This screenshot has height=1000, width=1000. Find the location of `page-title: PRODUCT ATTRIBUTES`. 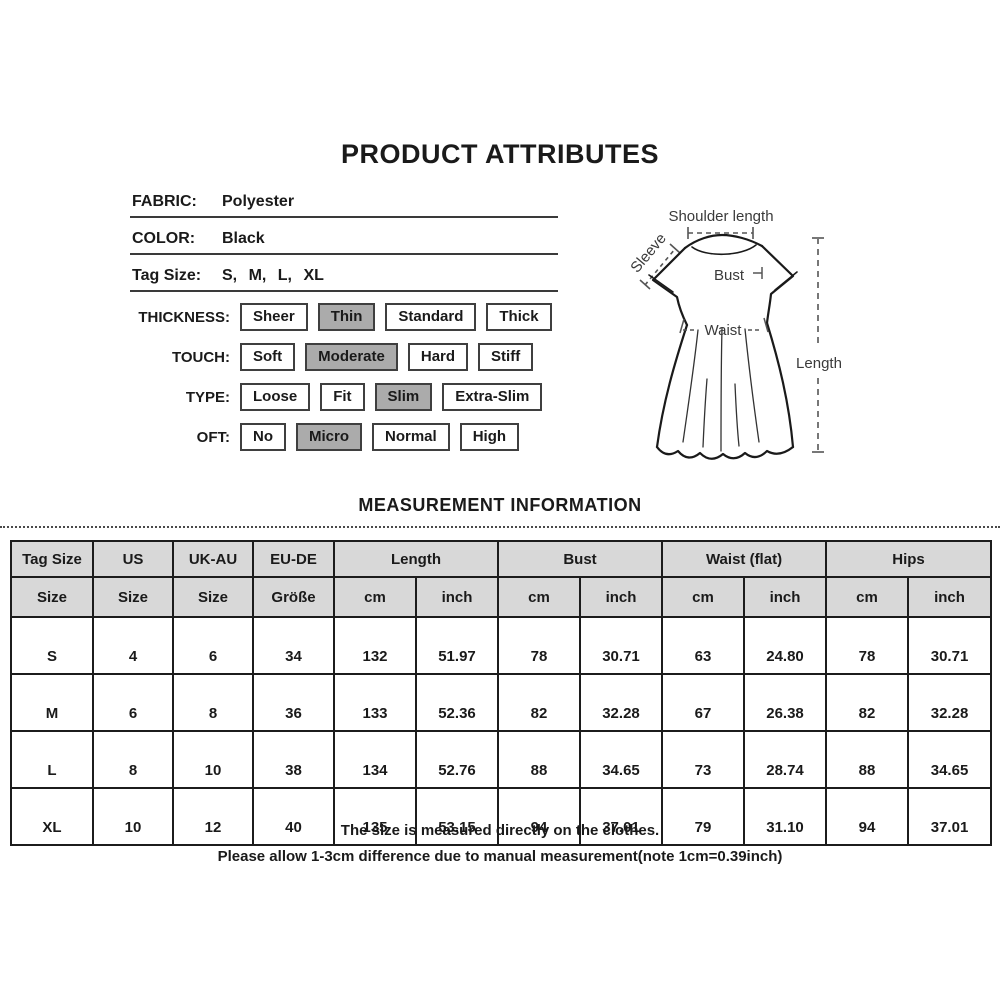

page-title: PRODUCT ATTRIBUTES is located at coordinates (500, 154).